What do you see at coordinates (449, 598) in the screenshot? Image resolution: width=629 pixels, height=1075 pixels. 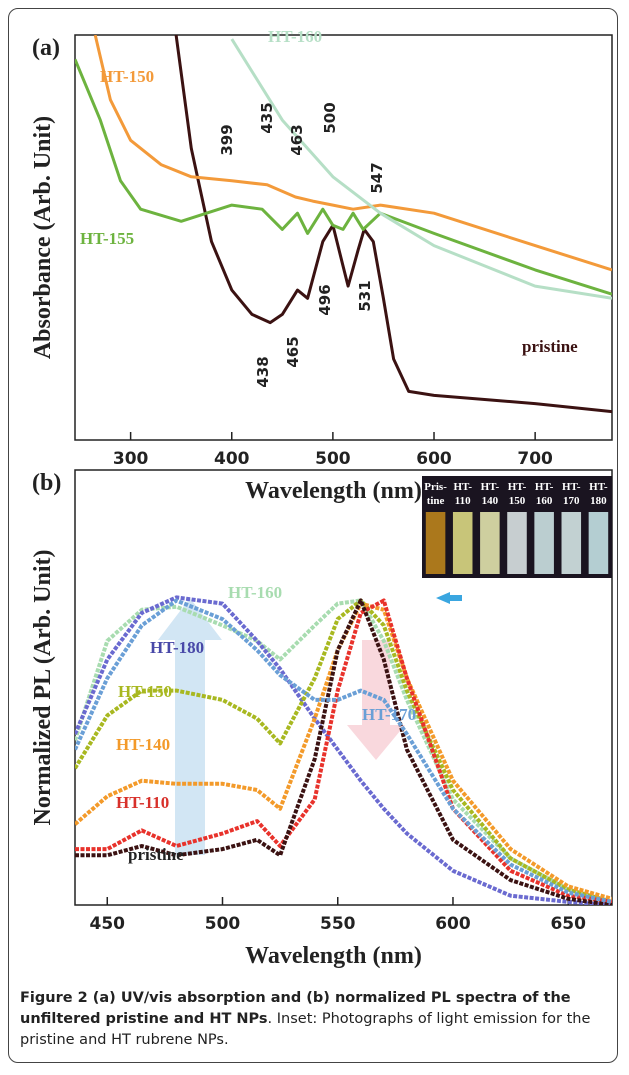 I see `shift-arrow` at bounding box center [449, 598].